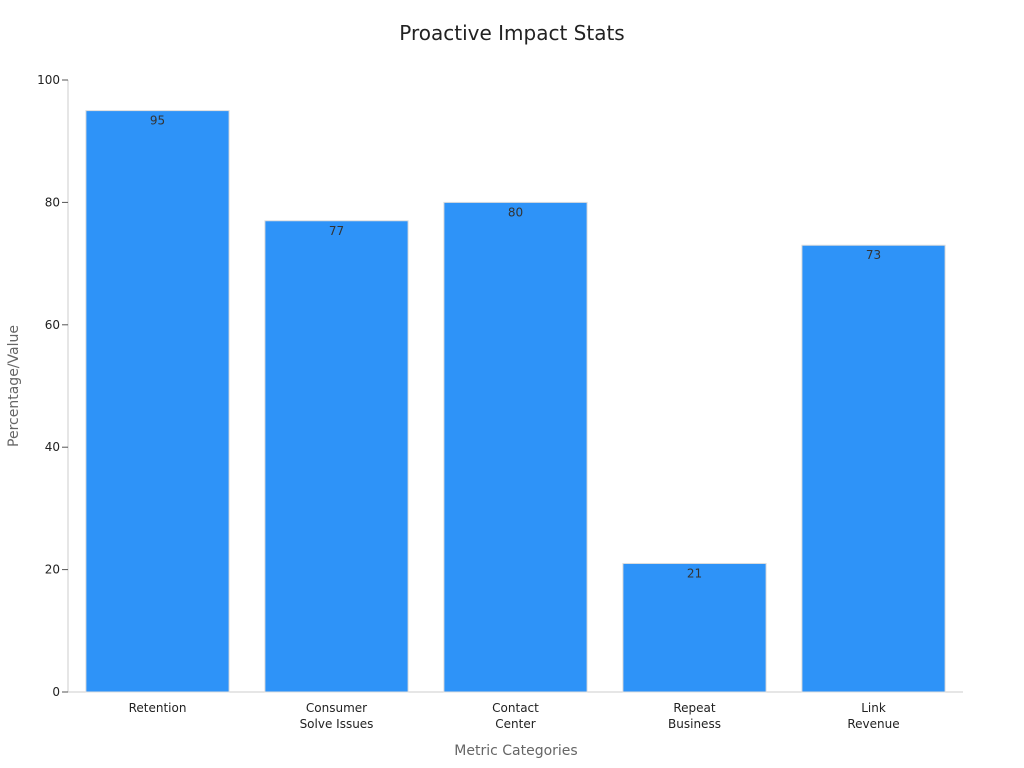 The height and width of the screenshot is (768, 1024). I want to click on x-tick-label: Retention, so click(158, 708).